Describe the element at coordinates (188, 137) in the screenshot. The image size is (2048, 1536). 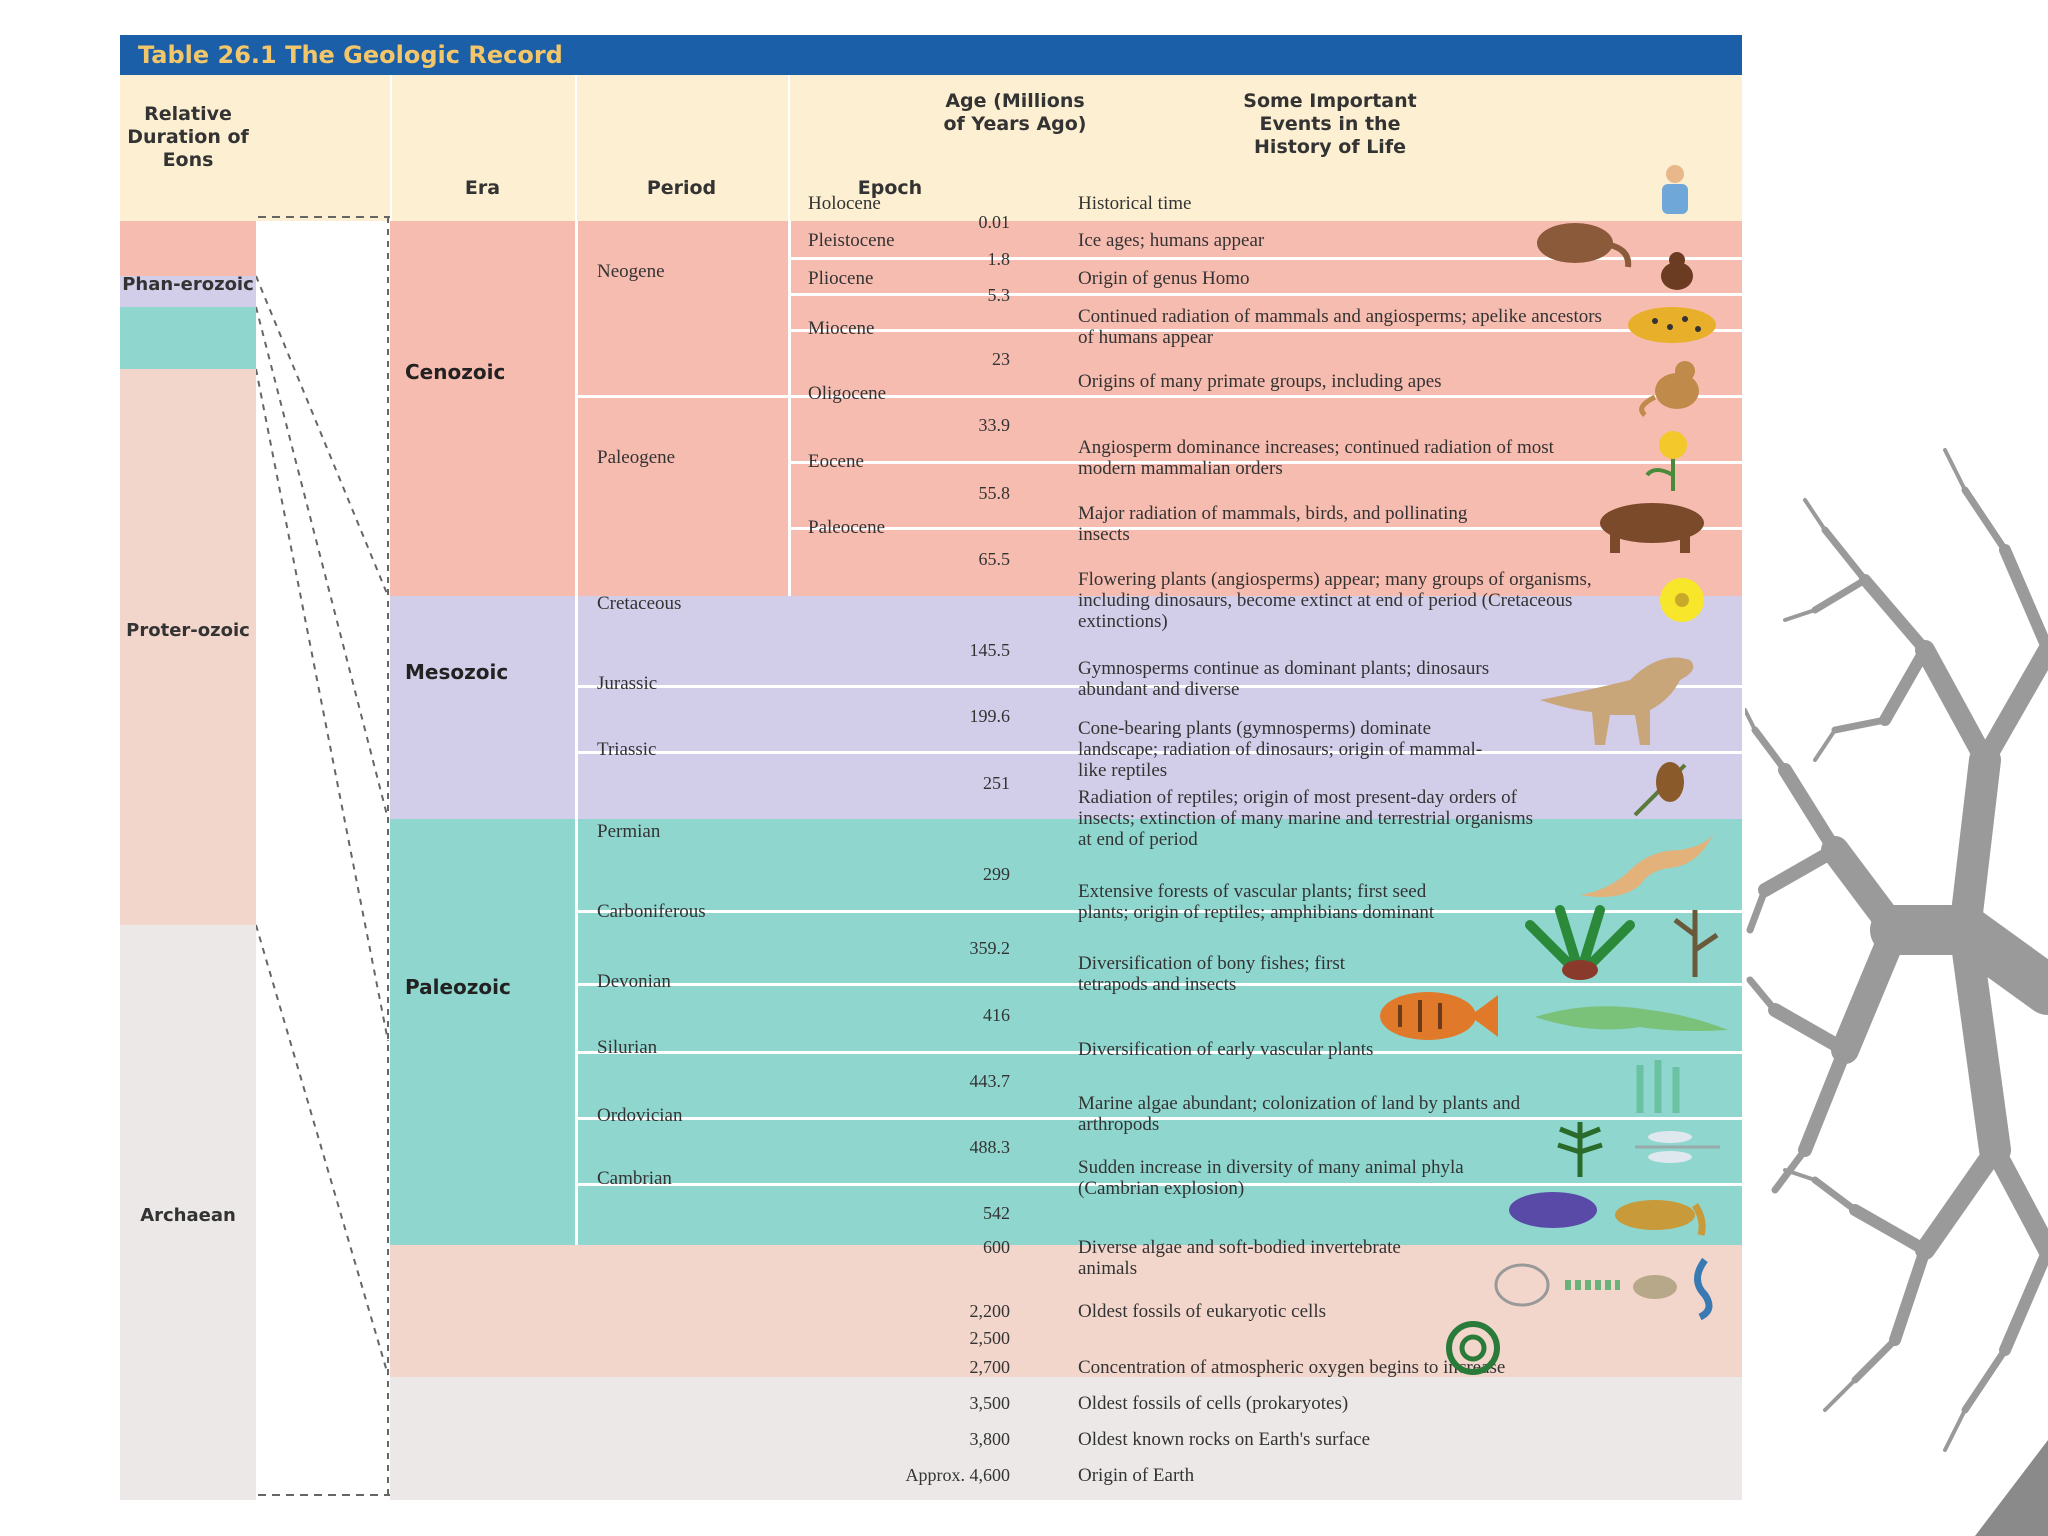
I see `header-eons: Relative Duration of Eons` at that location.